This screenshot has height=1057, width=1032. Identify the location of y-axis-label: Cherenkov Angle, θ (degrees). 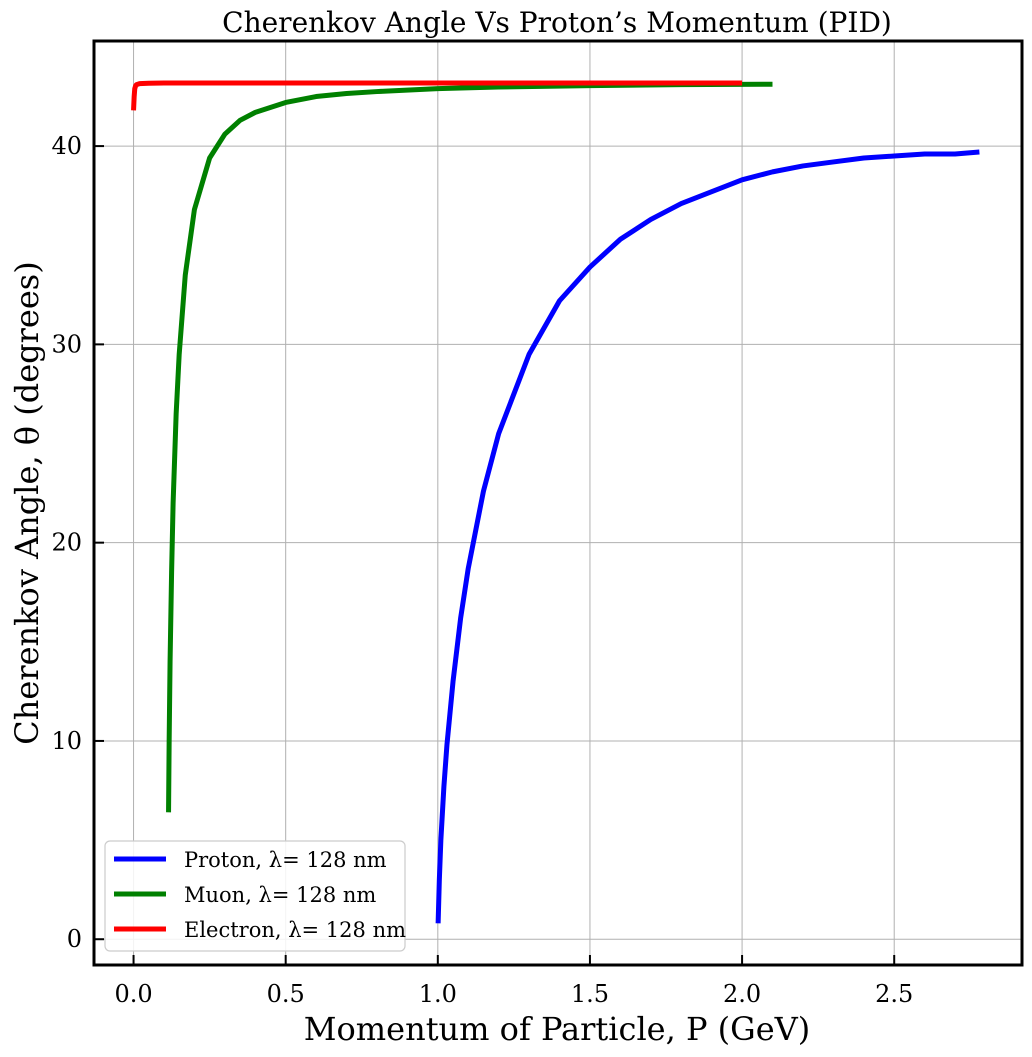
(27, 502).